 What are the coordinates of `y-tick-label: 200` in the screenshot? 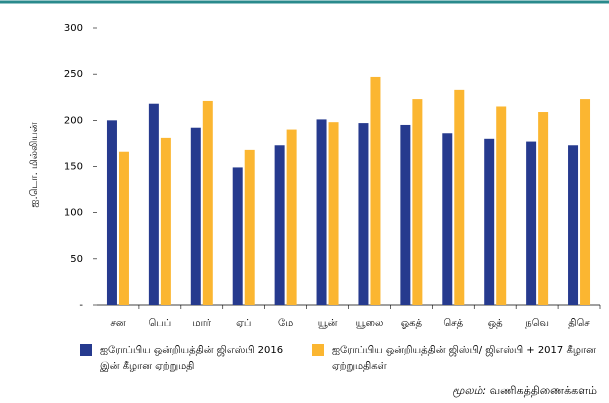 It's located at (73, 120).